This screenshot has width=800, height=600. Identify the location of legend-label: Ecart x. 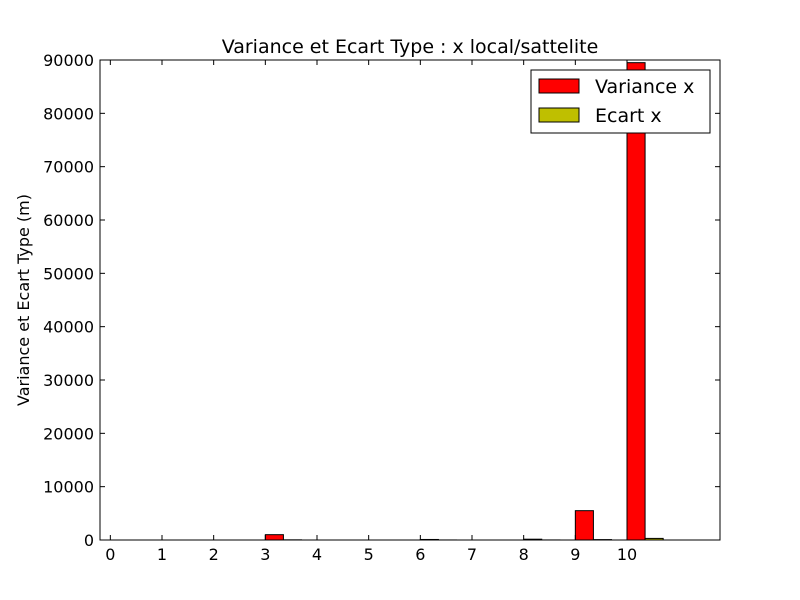
(628, 116).